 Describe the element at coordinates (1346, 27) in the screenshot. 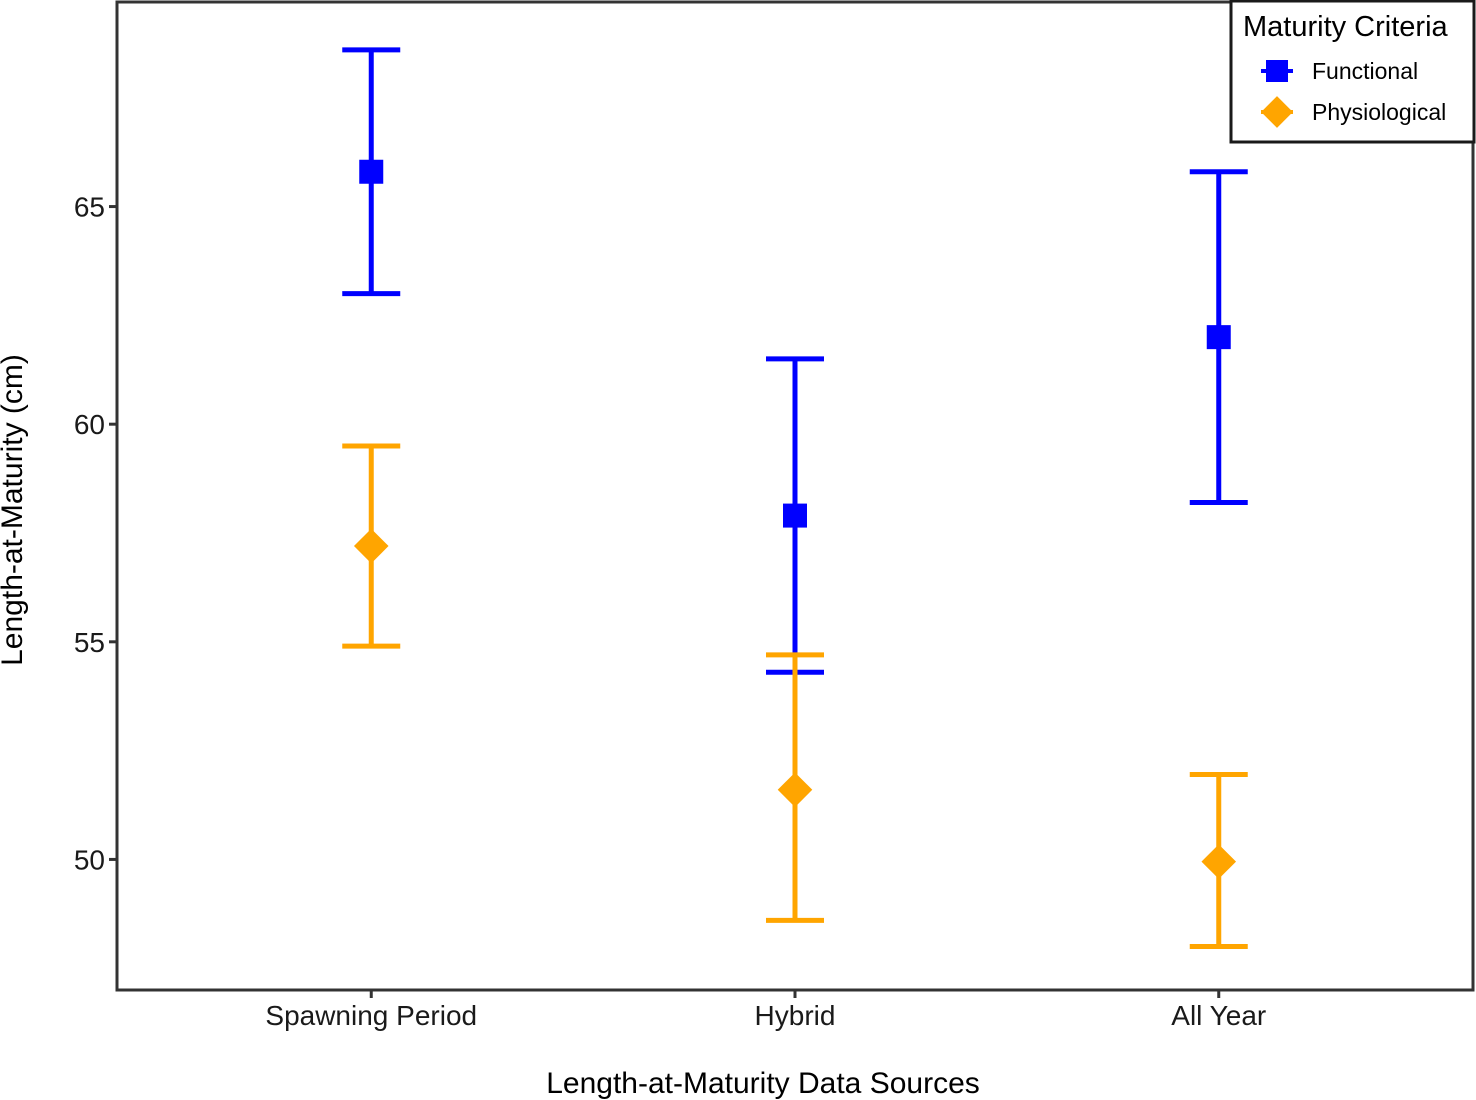

I see `legend-title: Maturity Criteria` at that location.